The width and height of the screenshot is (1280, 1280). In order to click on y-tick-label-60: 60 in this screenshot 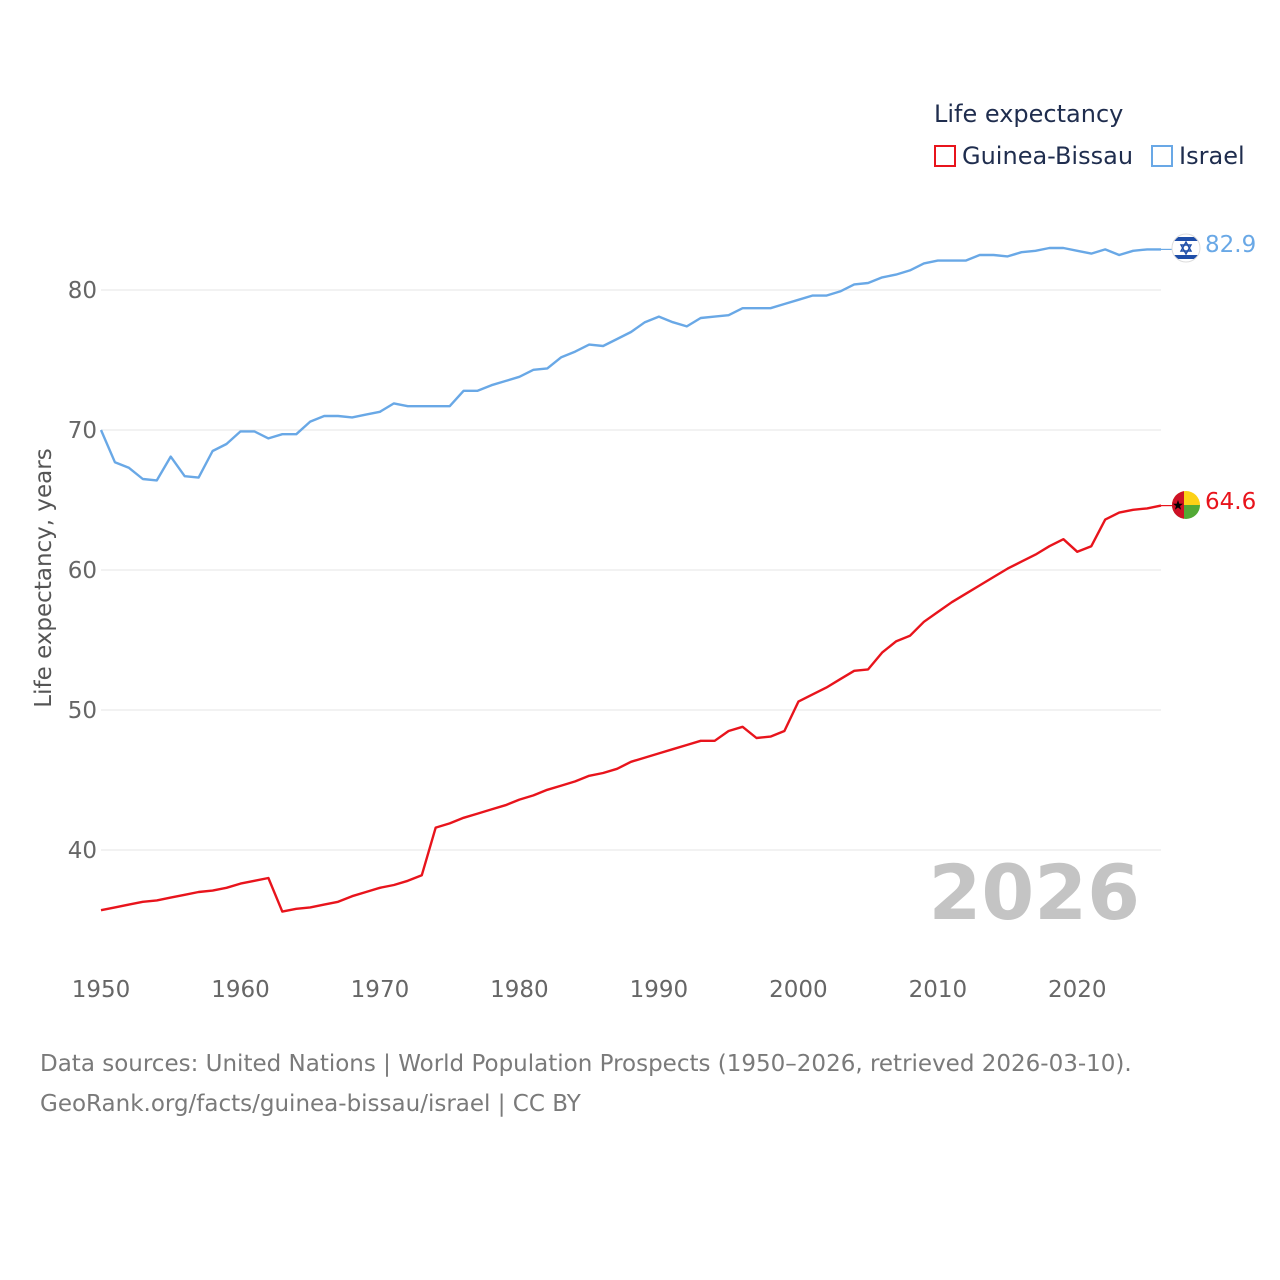, I will do `click(82, 571)`.